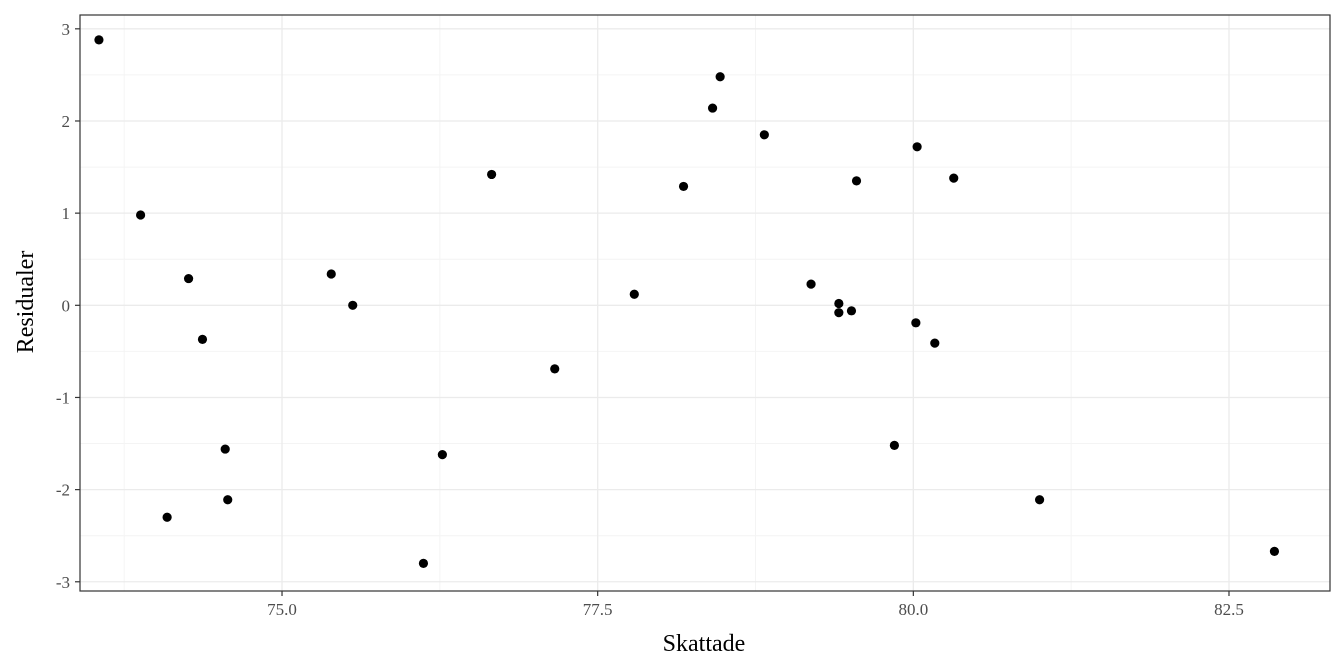  I want to click on x-tick-label: 80.0, so click(913, 609).